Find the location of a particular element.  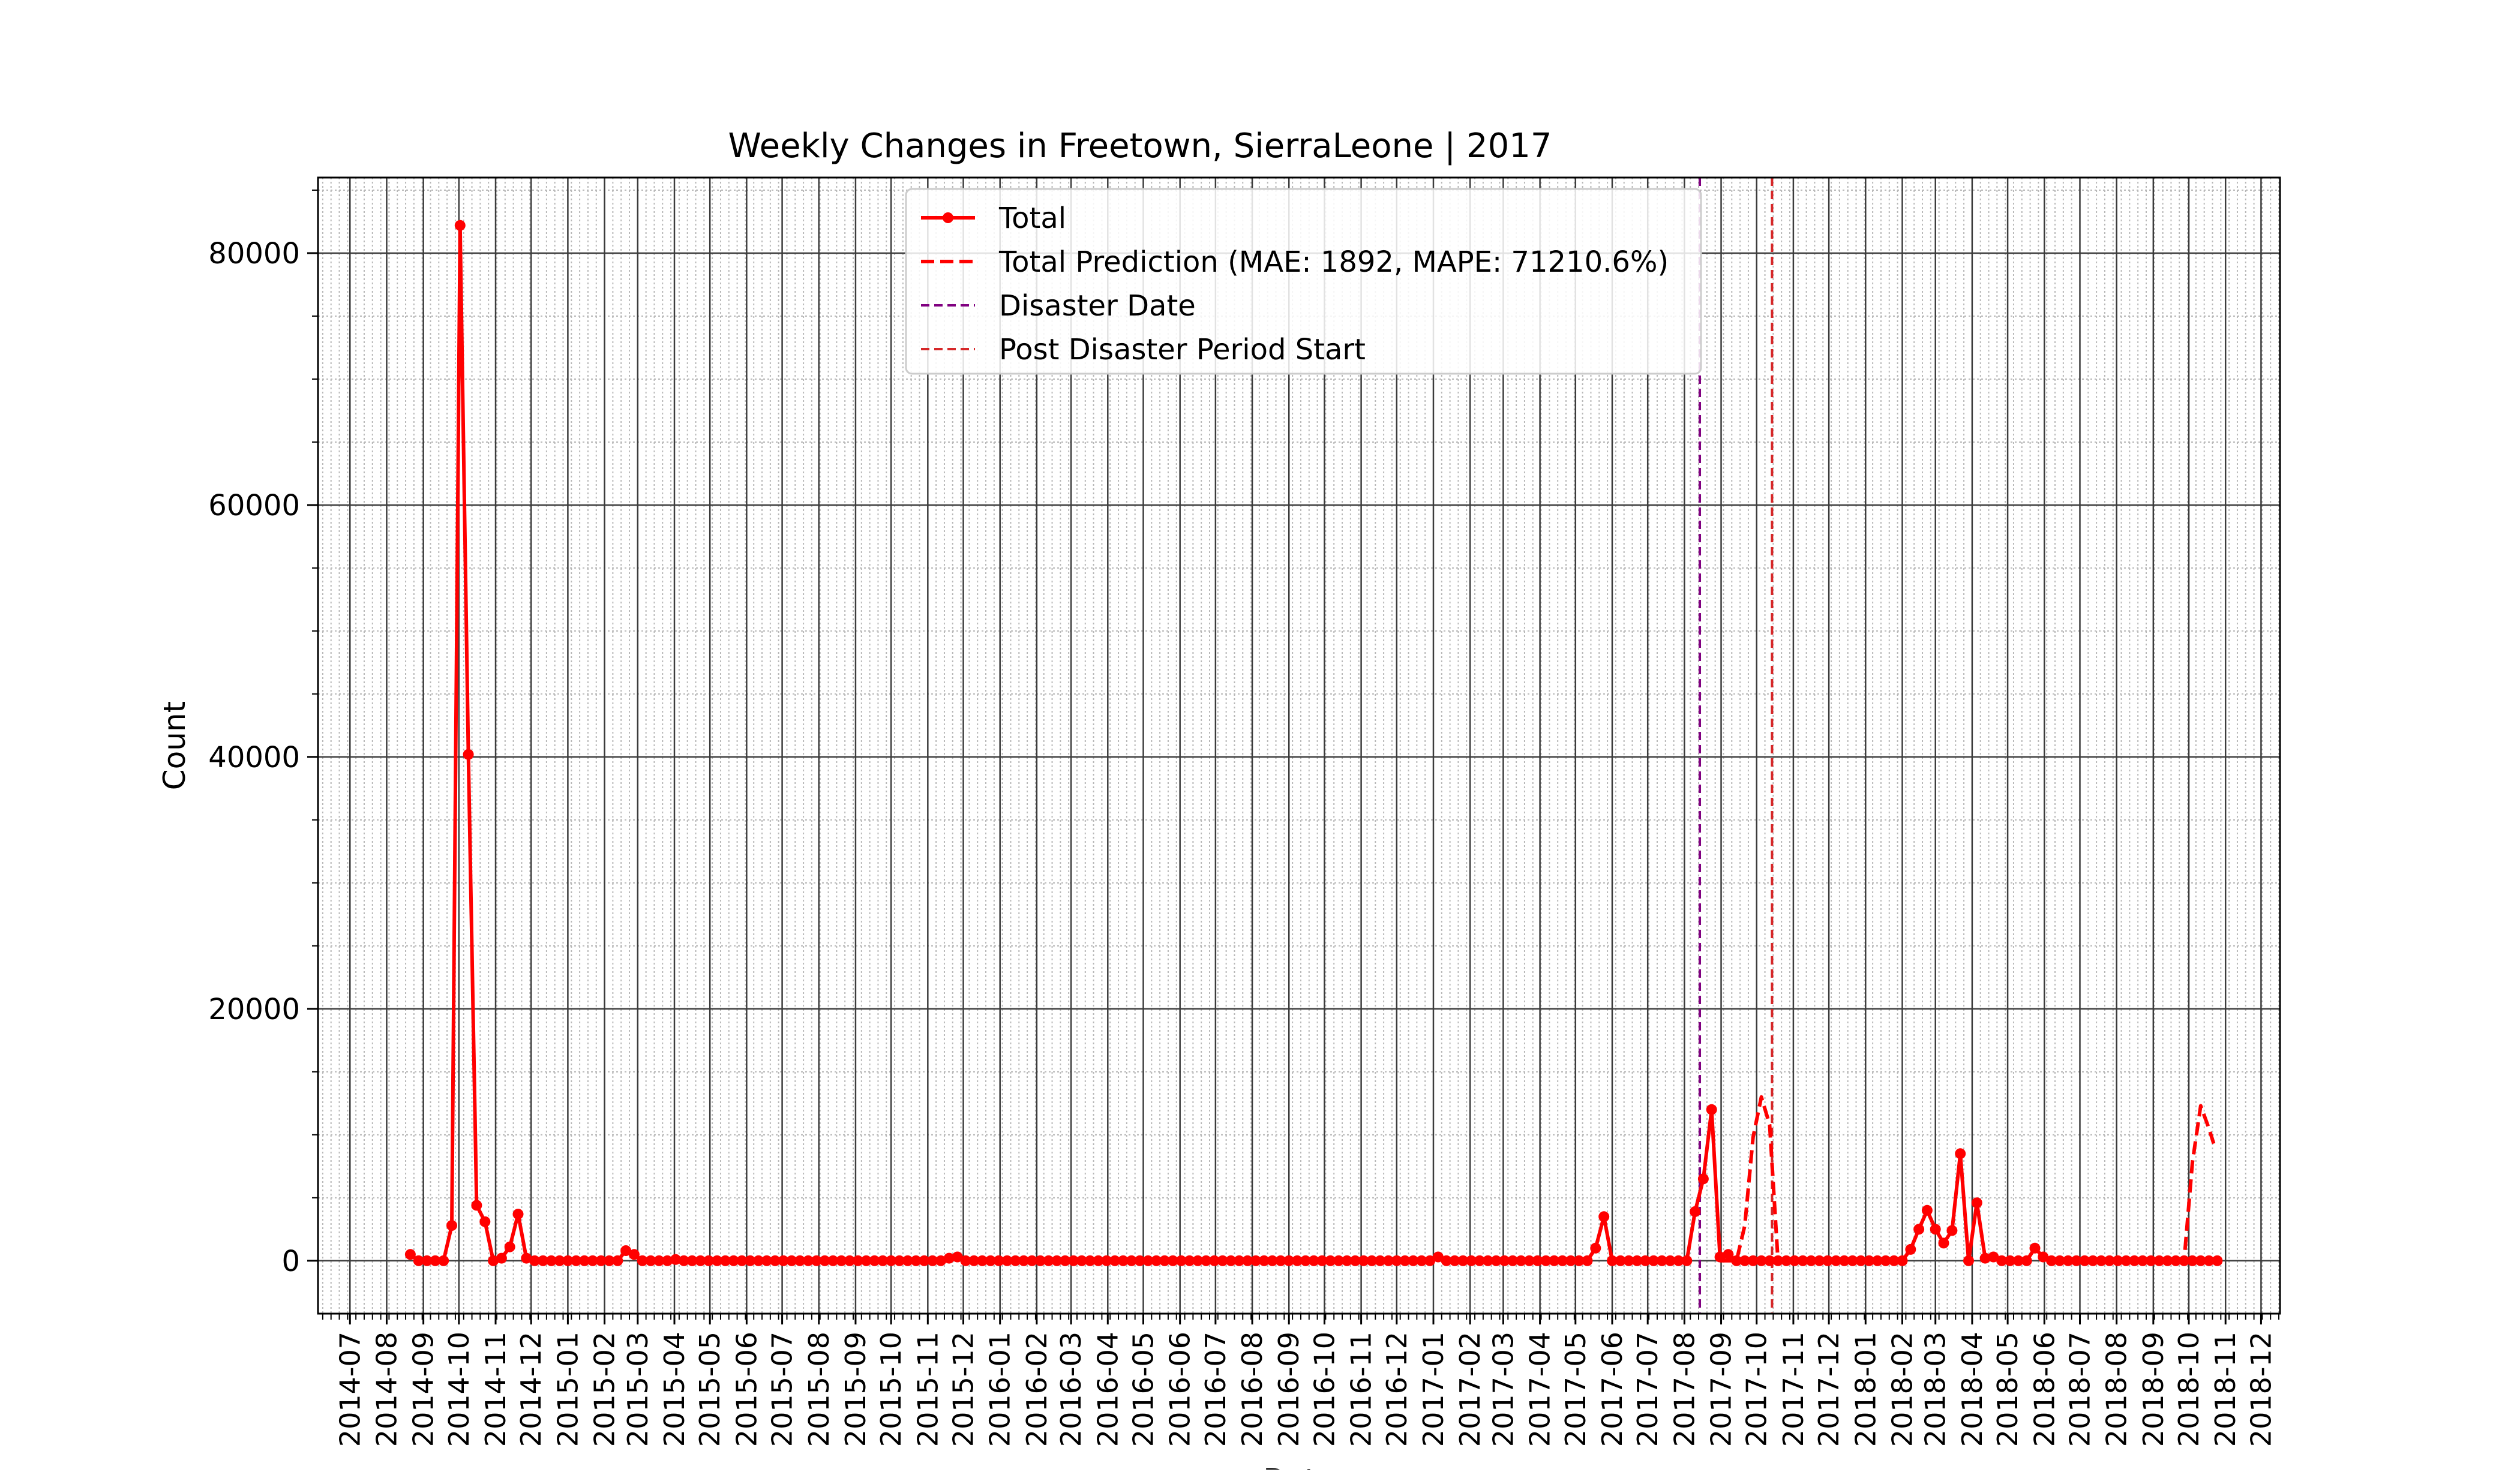

x-tick-label: 2016-06 is located at coordinates (1180, 1390).